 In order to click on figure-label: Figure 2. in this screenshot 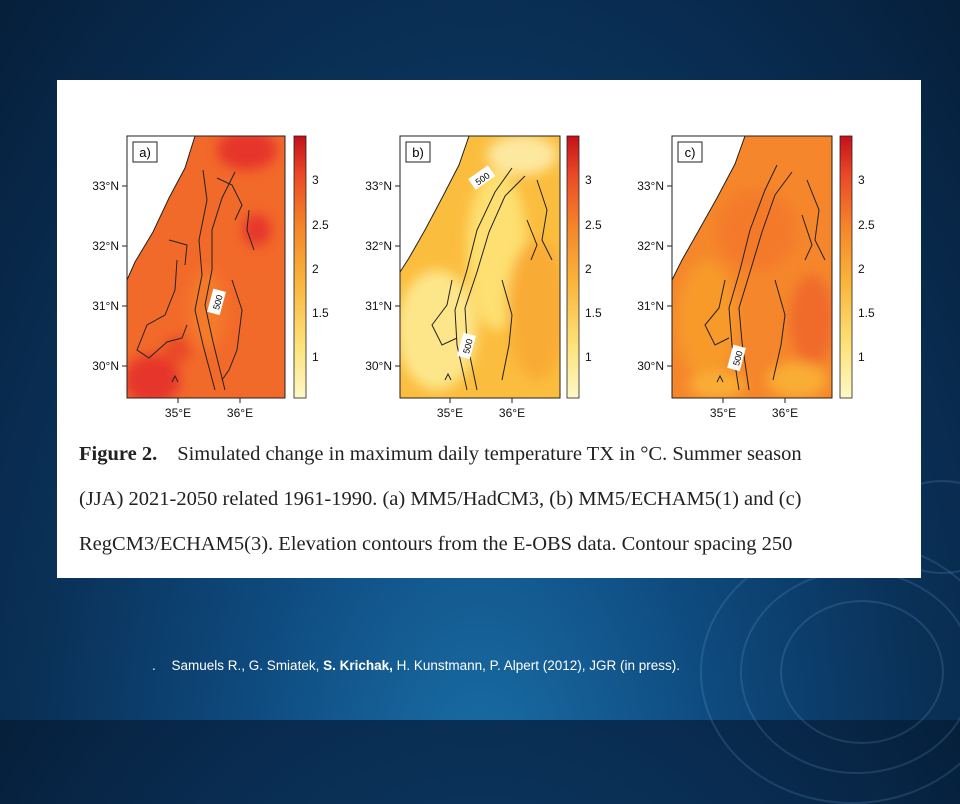, I will do `click(118, 454)`.